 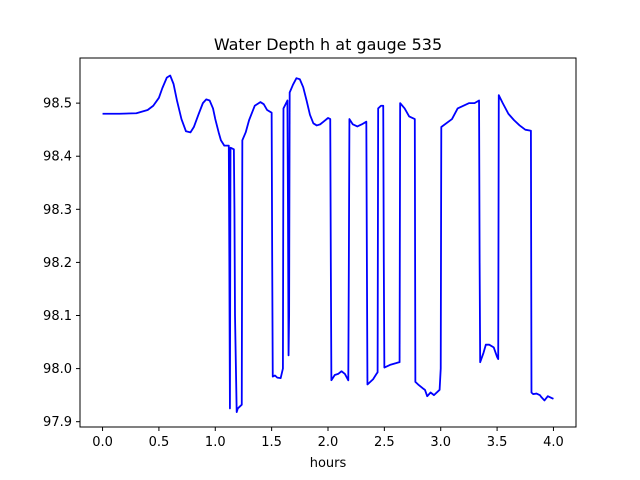 I want to click on y-tick-label: 98.0, so click(x=57, y=369).